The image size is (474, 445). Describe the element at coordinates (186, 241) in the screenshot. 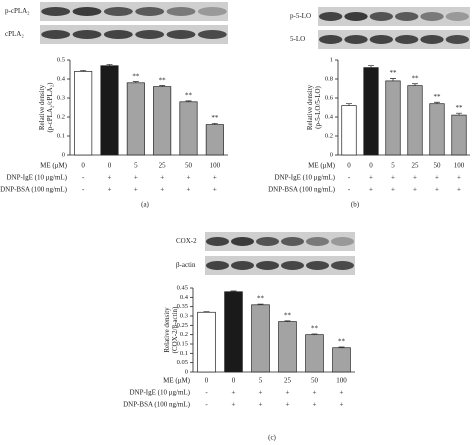

I see `blot-label: COX-2` at that location.